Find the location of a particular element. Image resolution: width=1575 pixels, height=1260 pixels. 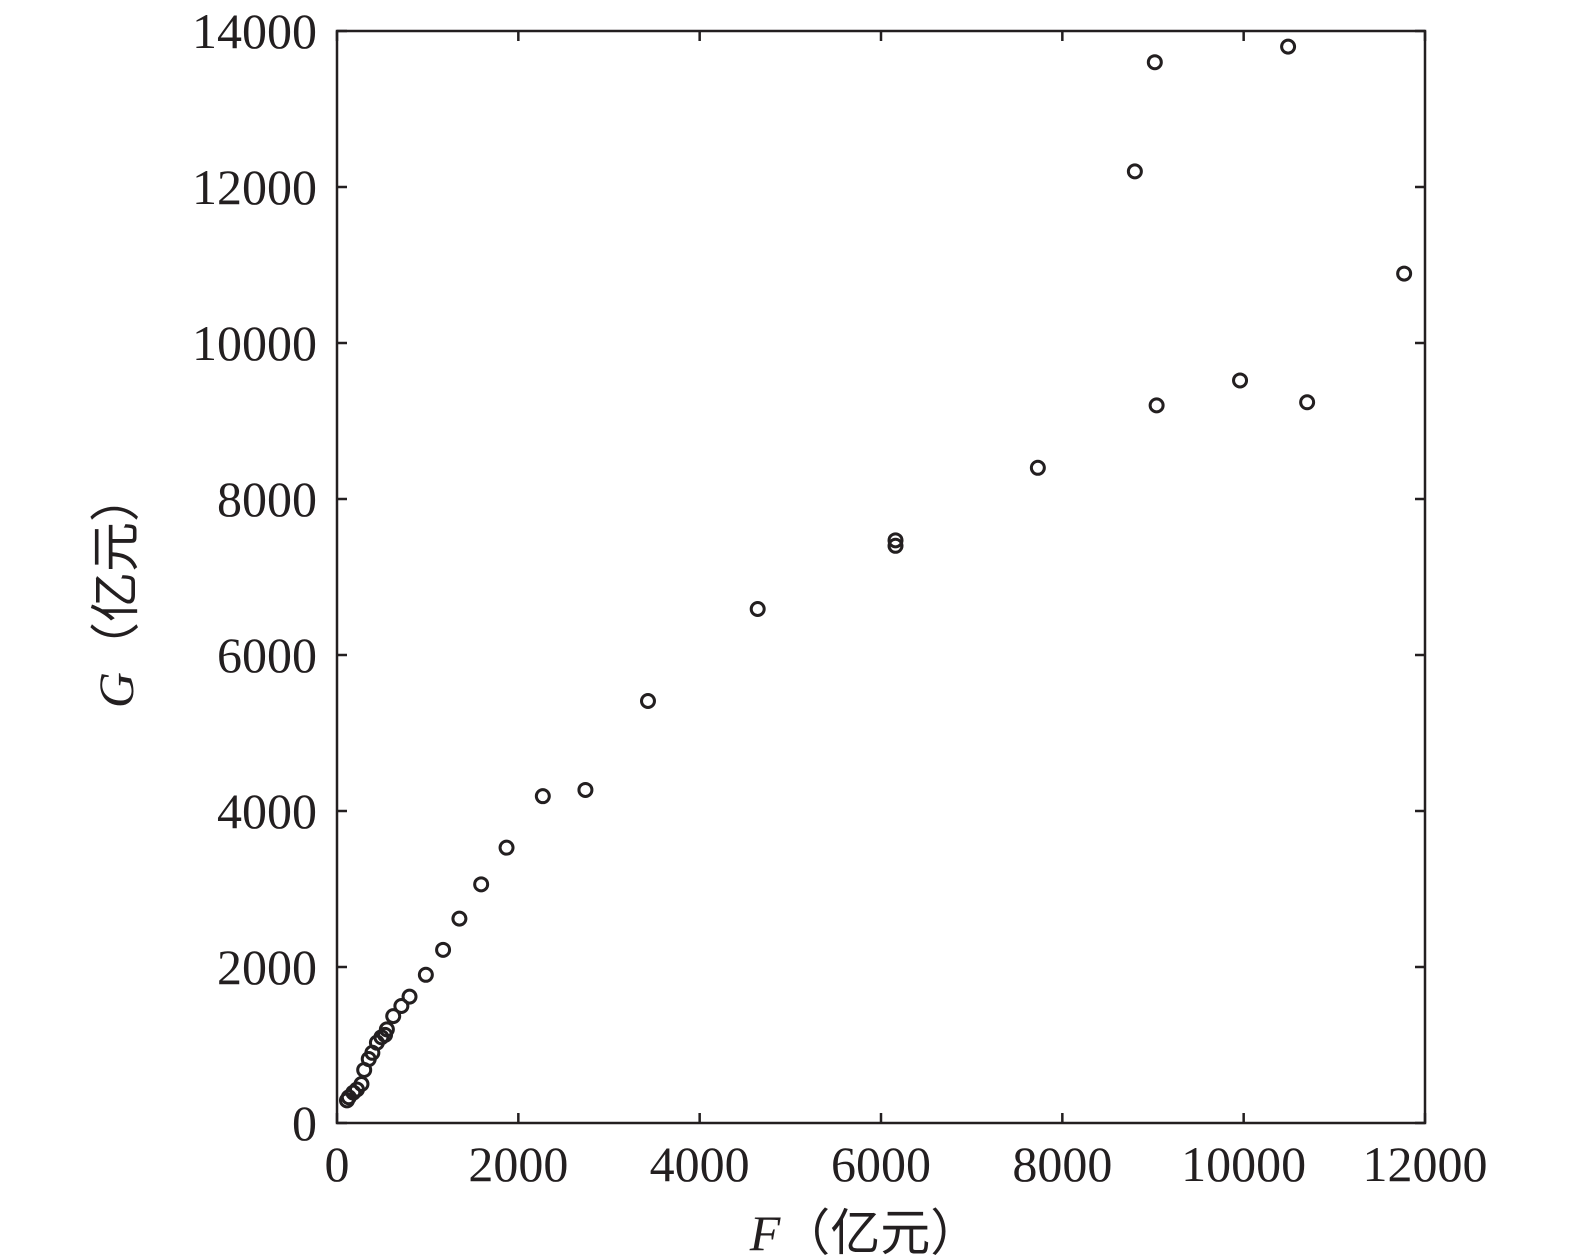

y-axis-title: G（亿元） is located at coordinates (116, 590).